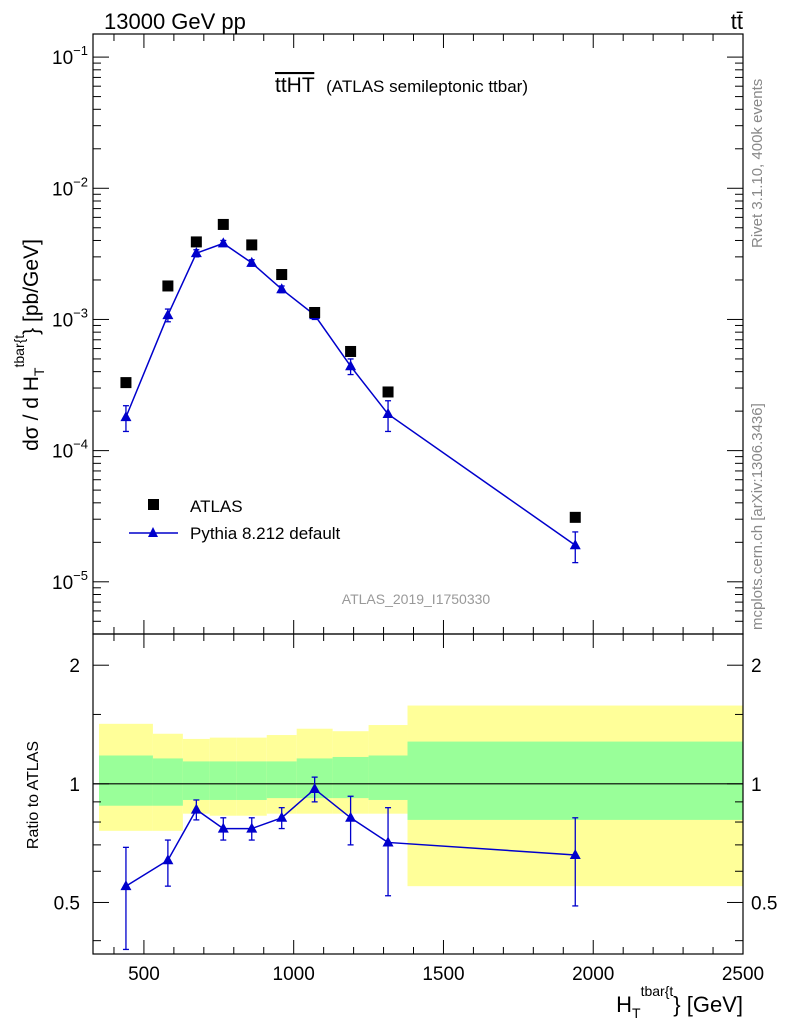 The image size is (786, 1024). I want to click on y-tick-label: 10⁻⁴, so click(70, 450).